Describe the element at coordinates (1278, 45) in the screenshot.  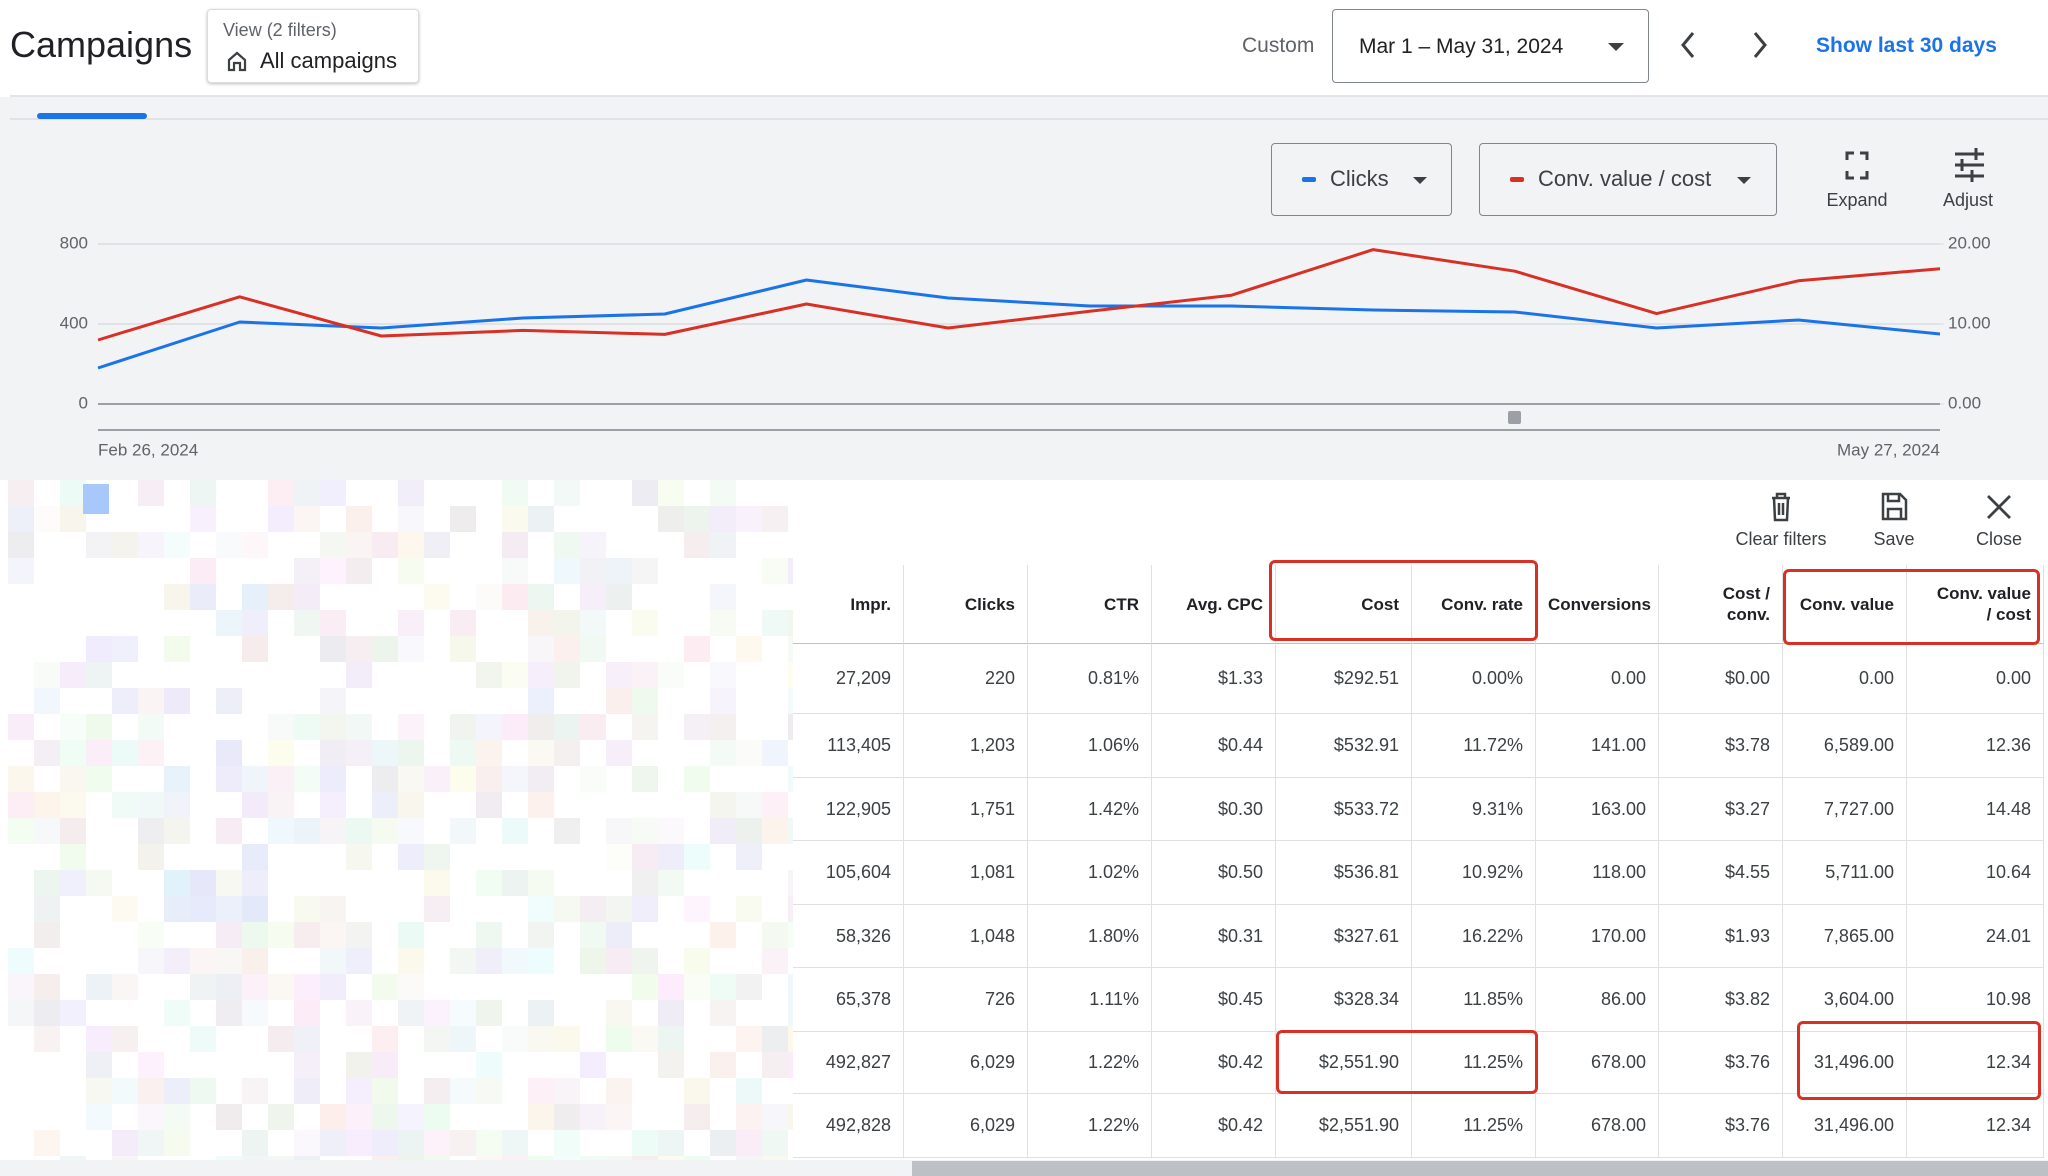
I see `date-label: Custom` at that location.